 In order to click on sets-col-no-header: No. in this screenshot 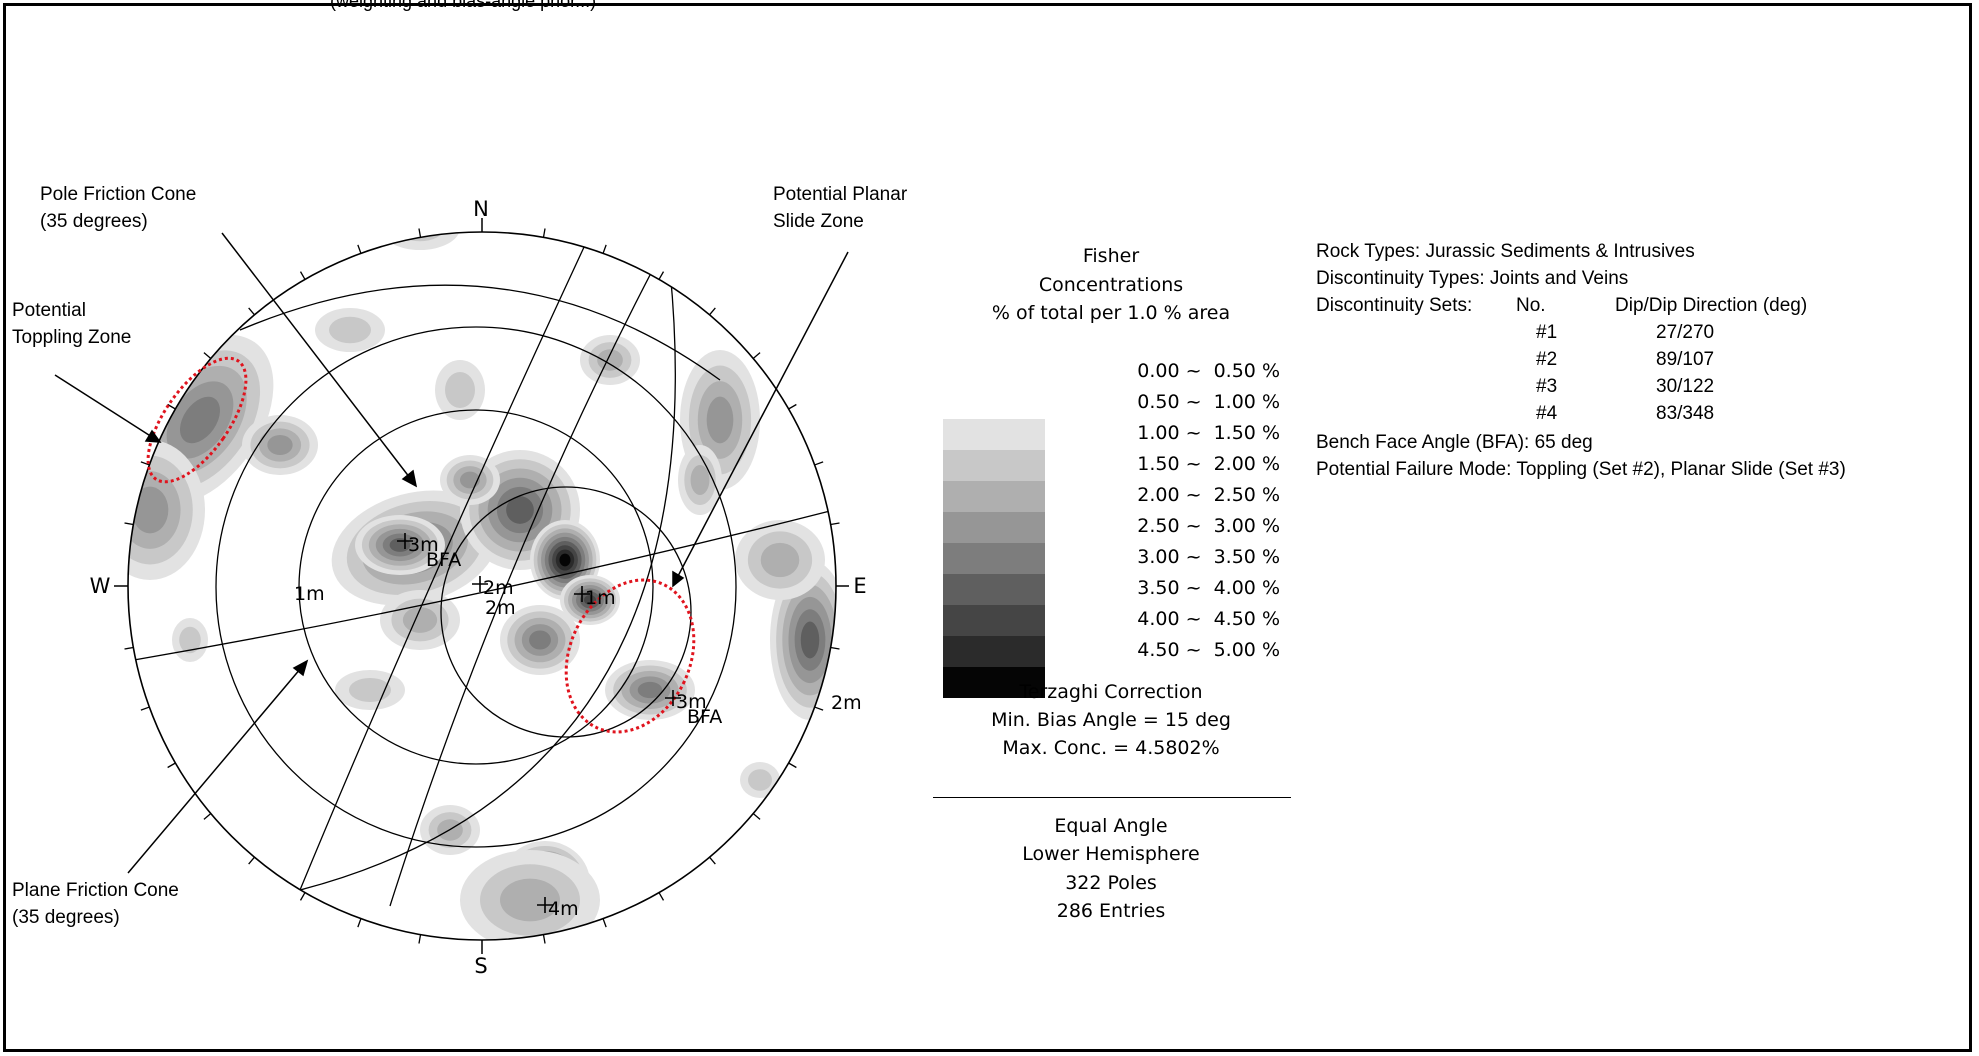, I will do `click(1531, 305)`.